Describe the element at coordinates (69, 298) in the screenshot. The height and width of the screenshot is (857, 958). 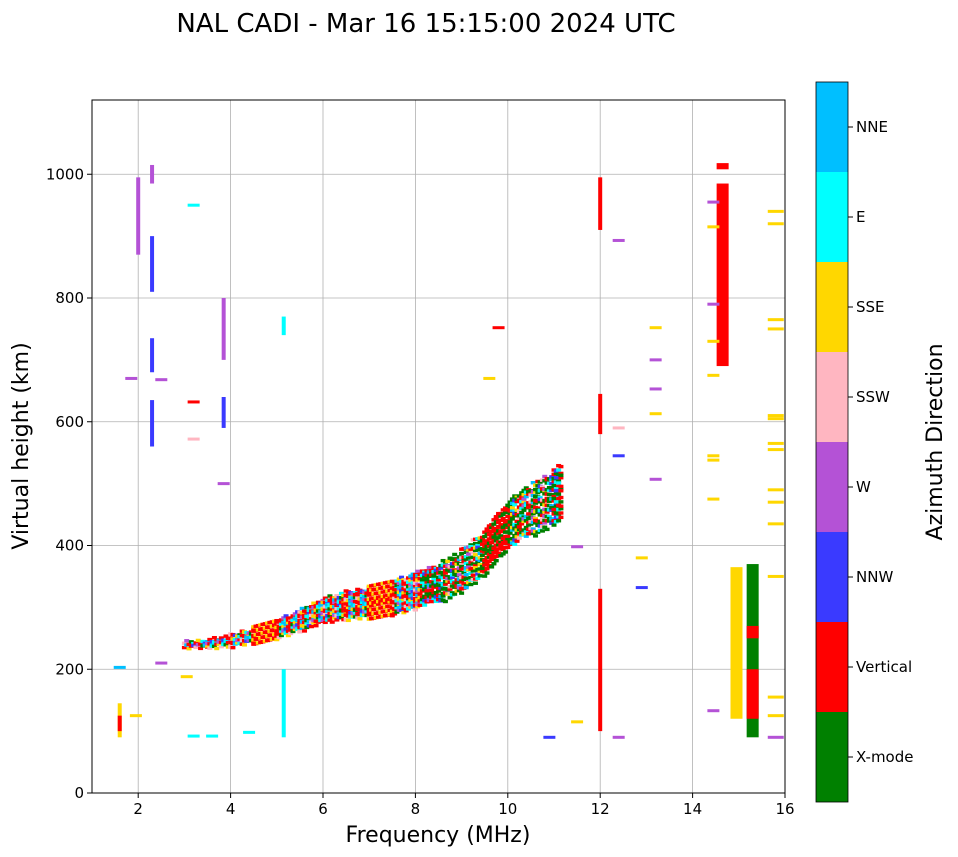
I see `y-tick-label: 800` at that location.